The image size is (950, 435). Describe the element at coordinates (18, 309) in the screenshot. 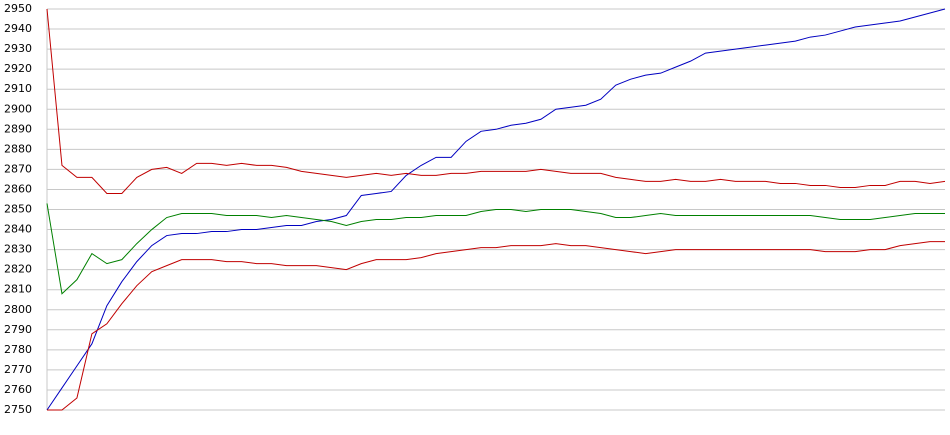

I see `y-tick-label: 2800` at that location.